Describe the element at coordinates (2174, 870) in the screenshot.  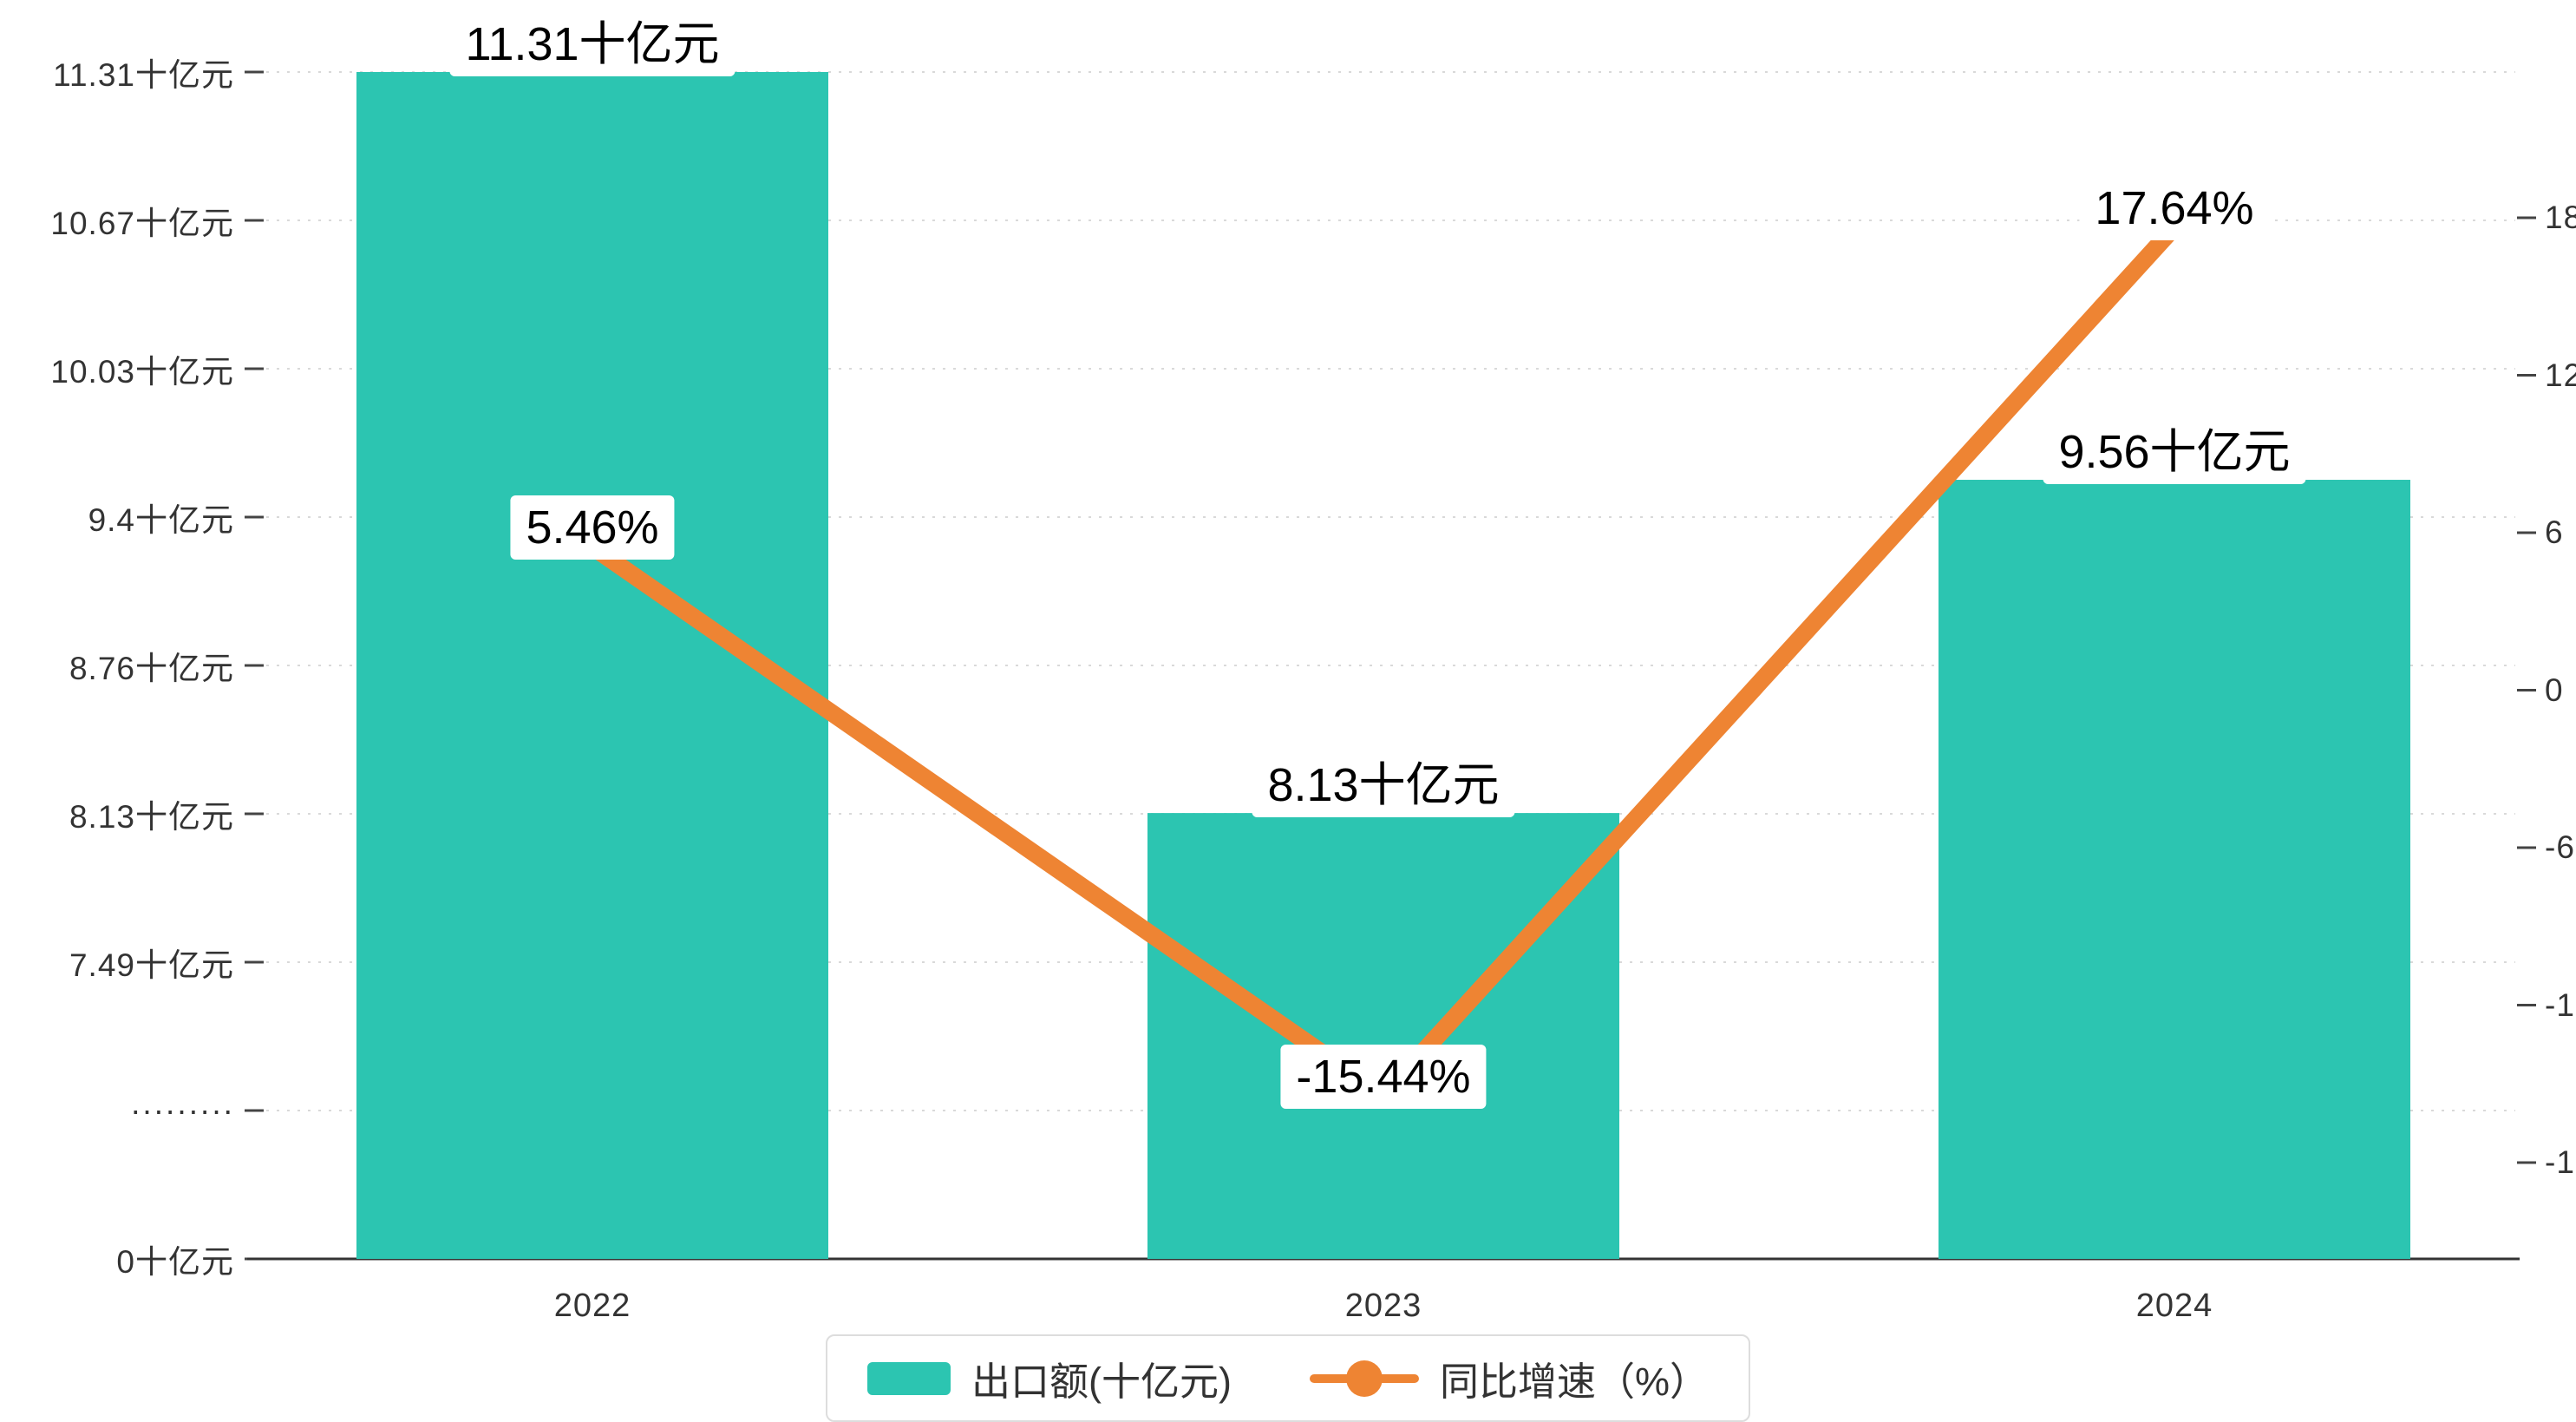
I see `bar-2024` at that location.